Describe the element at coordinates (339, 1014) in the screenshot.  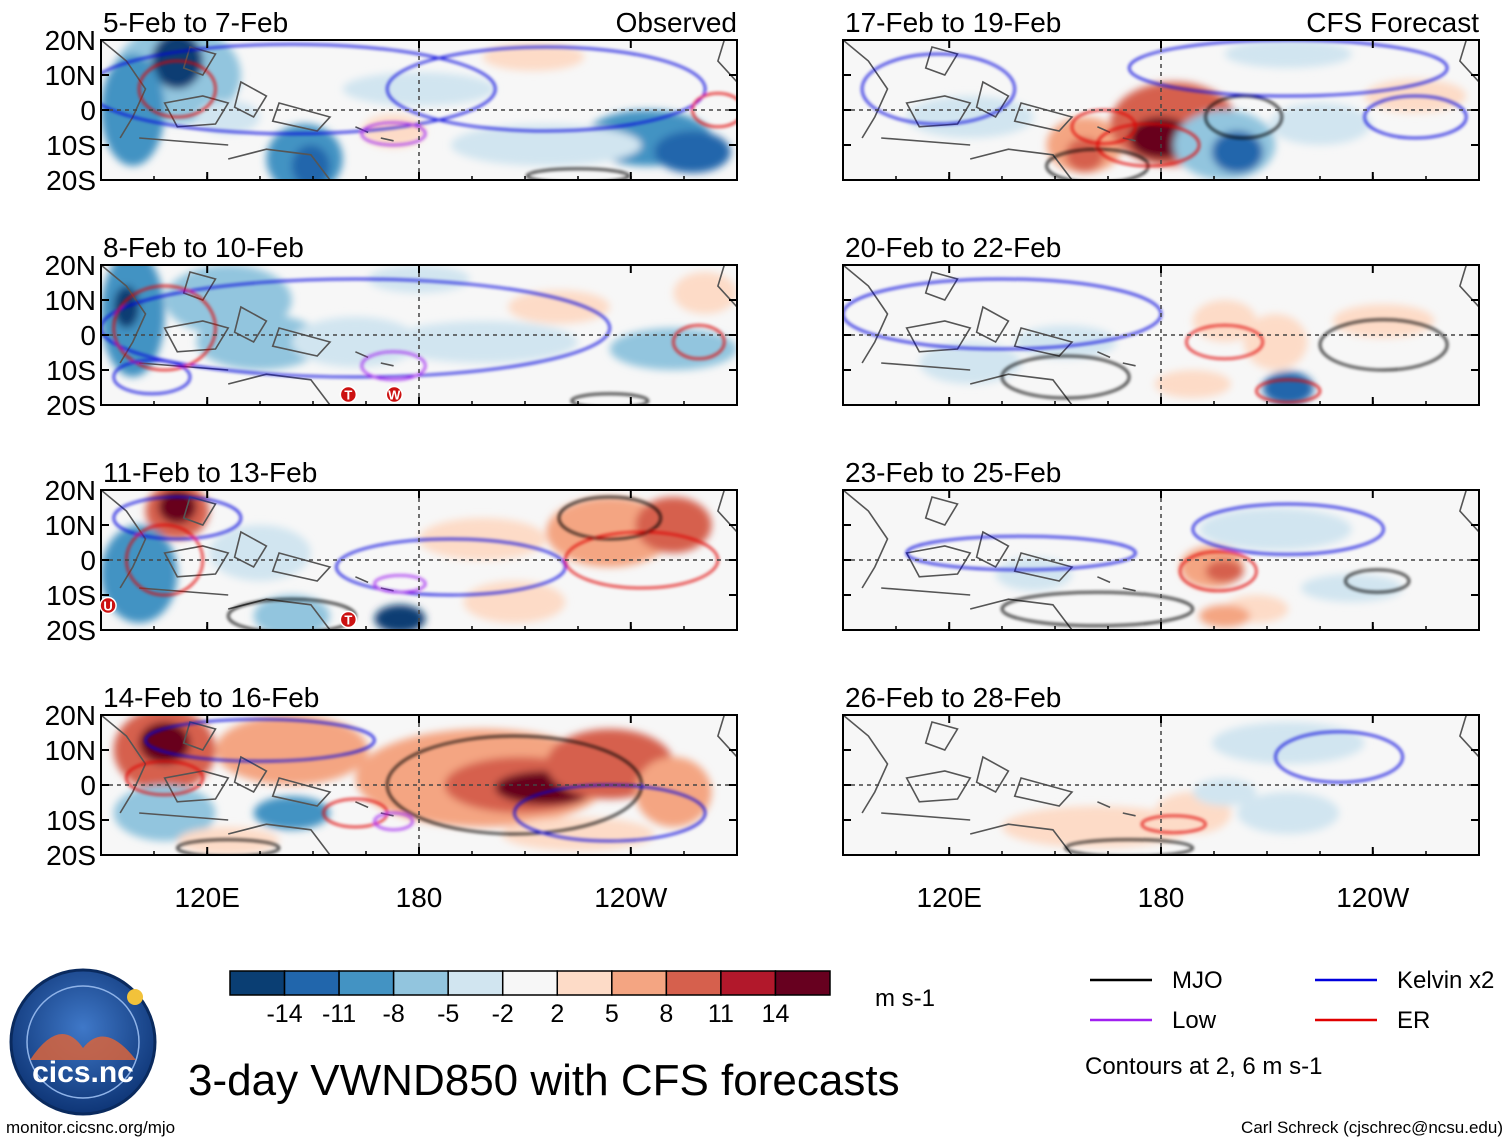
I see `colorbar-tick-label: -11` at that location.